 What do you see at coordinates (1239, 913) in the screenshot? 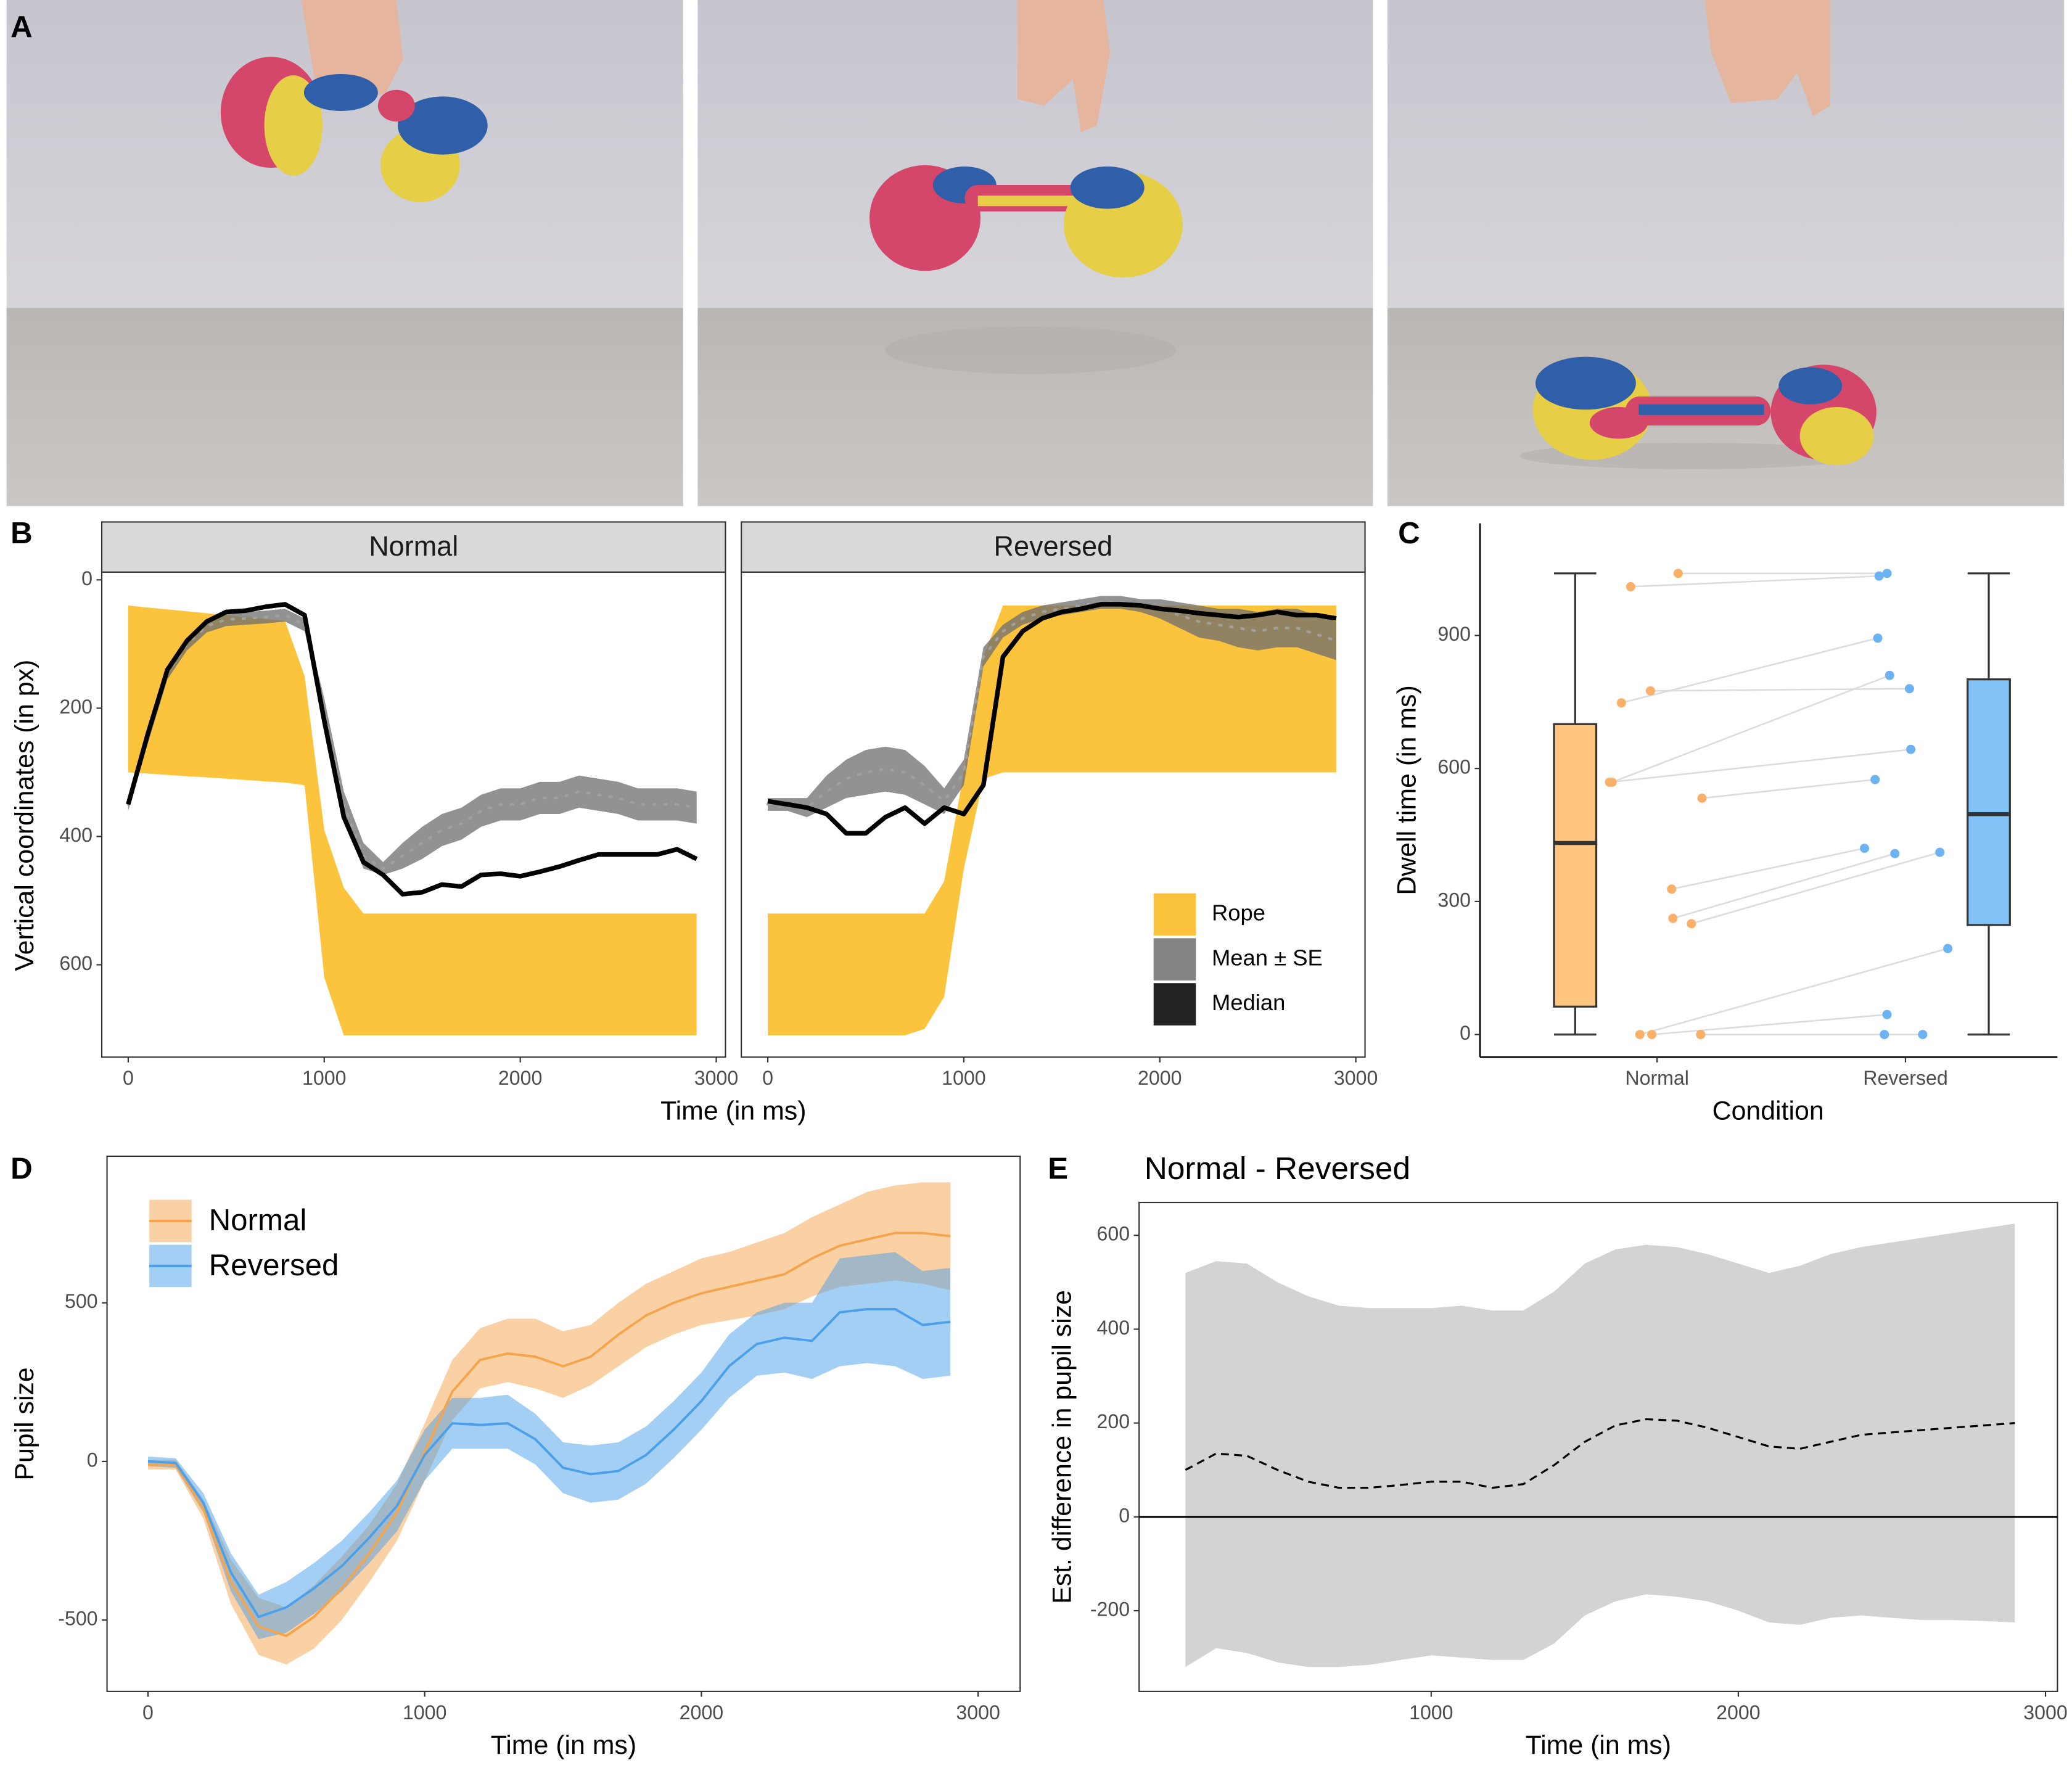
I see `legend-label: Rope` at bounding box center [1239, 913].